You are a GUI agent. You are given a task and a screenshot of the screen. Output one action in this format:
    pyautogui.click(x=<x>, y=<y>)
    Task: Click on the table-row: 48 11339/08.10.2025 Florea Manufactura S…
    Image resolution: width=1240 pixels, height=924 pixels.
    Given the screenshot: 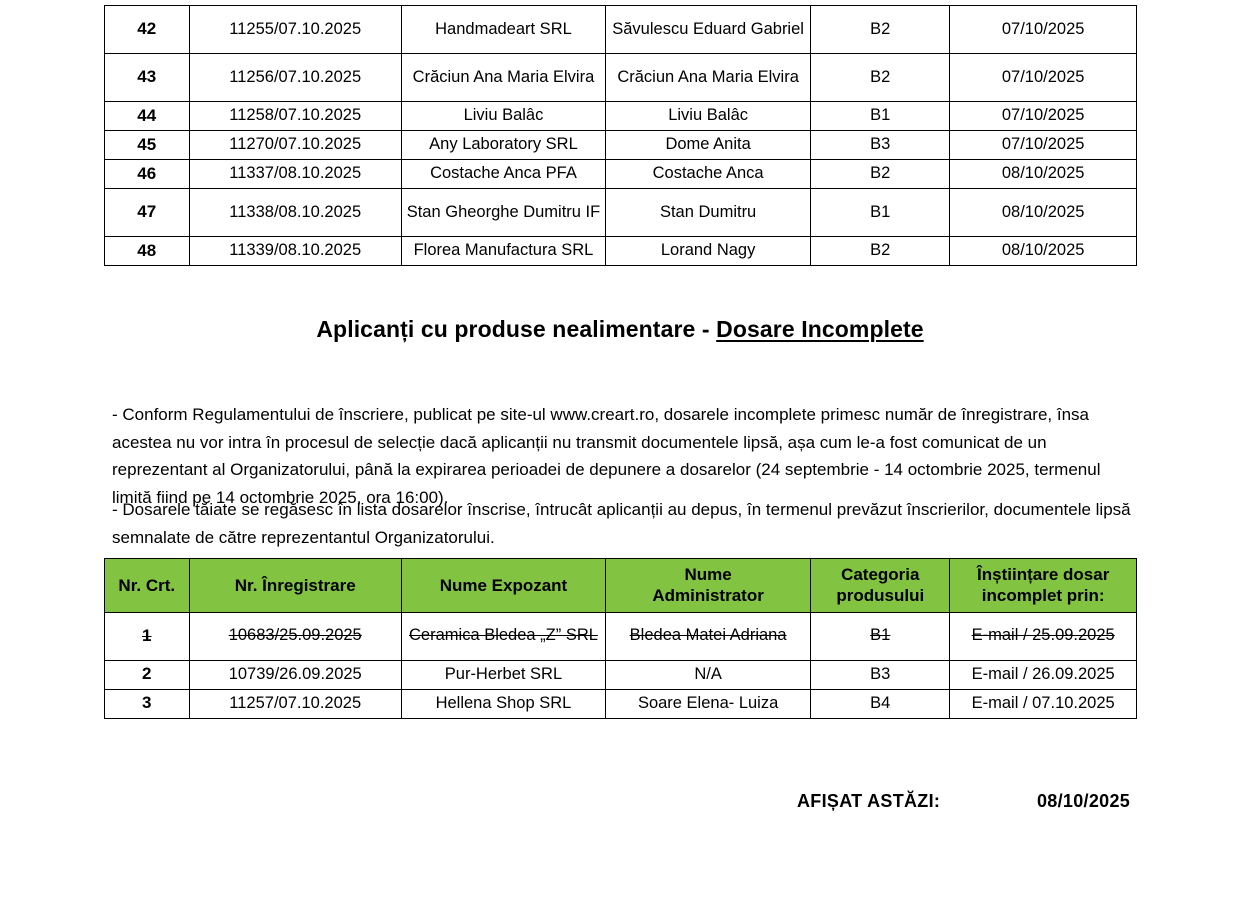 What is the action you would take?
    pyautogui.click(x=620, y=251)
    